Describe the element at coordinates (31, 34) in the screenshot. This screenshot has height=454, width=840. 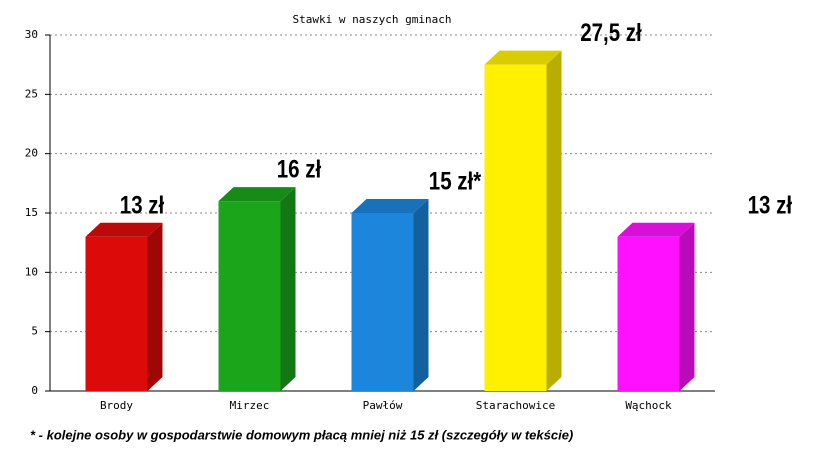
I see `y-tick-label: 30` at that location.